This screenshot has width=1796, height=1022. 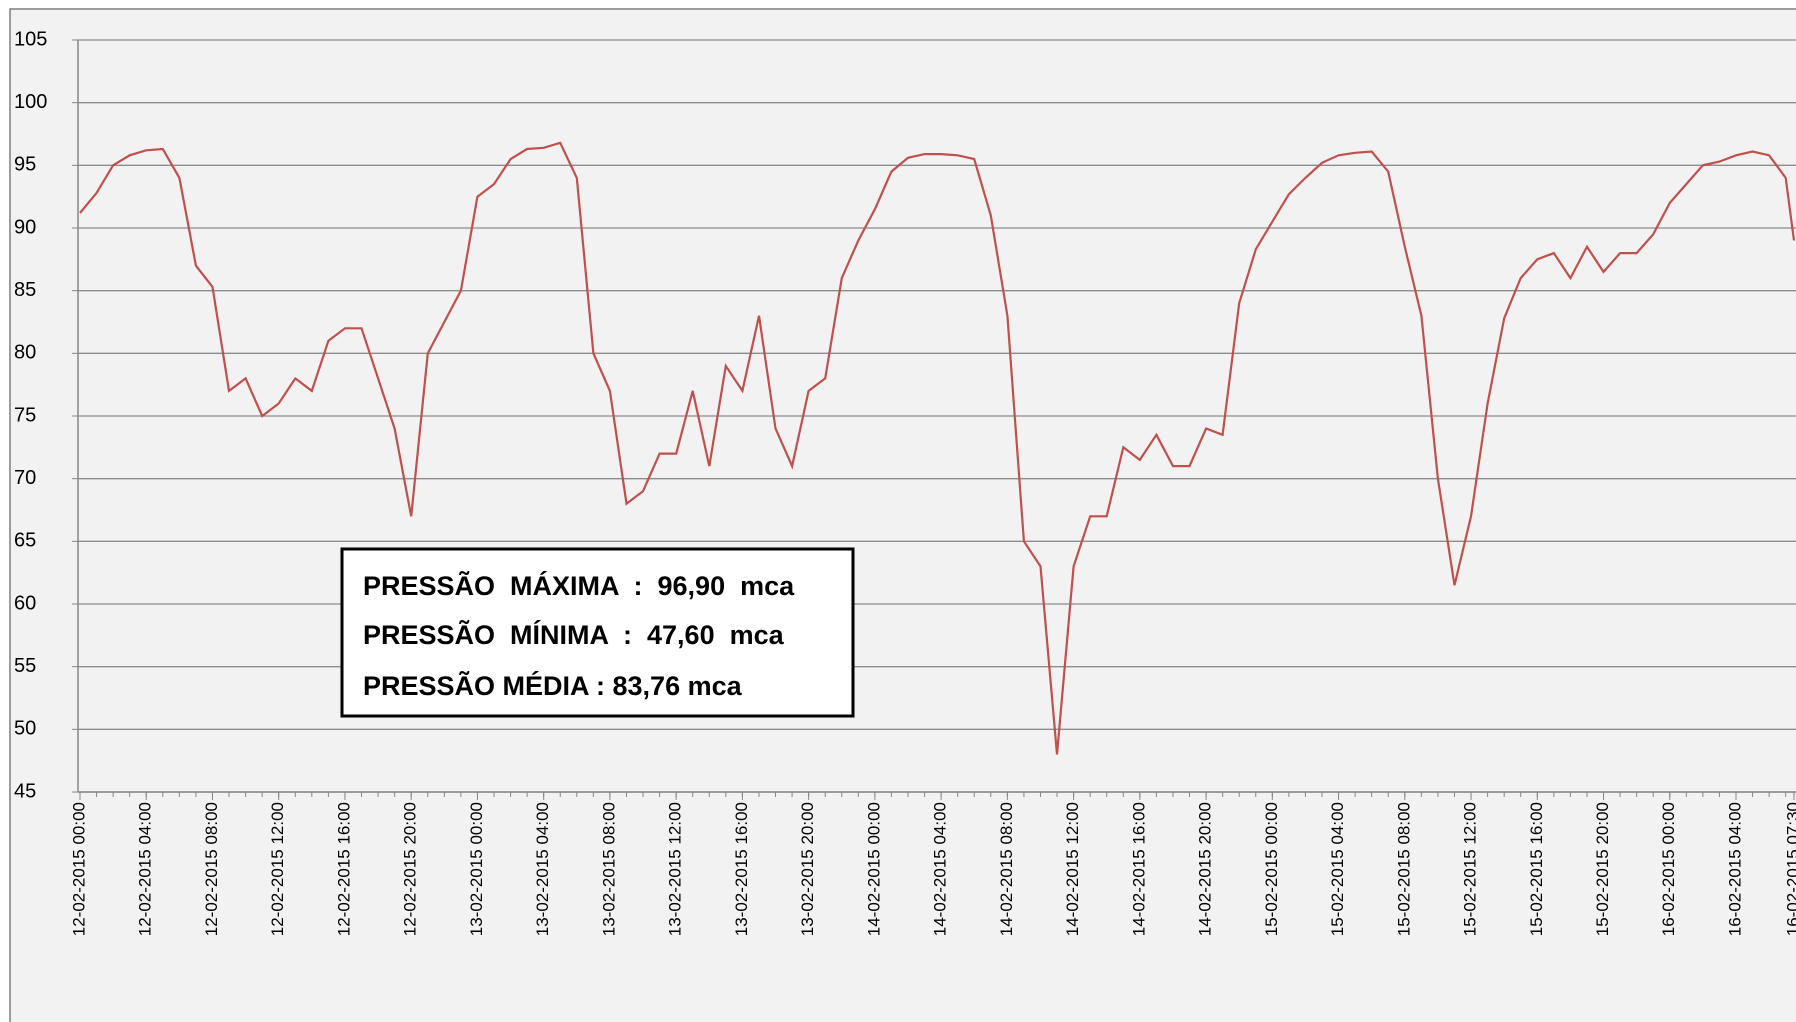 I want to click on x-tick-label: 13-02-2015 20:00, so click(x=807, y=869).